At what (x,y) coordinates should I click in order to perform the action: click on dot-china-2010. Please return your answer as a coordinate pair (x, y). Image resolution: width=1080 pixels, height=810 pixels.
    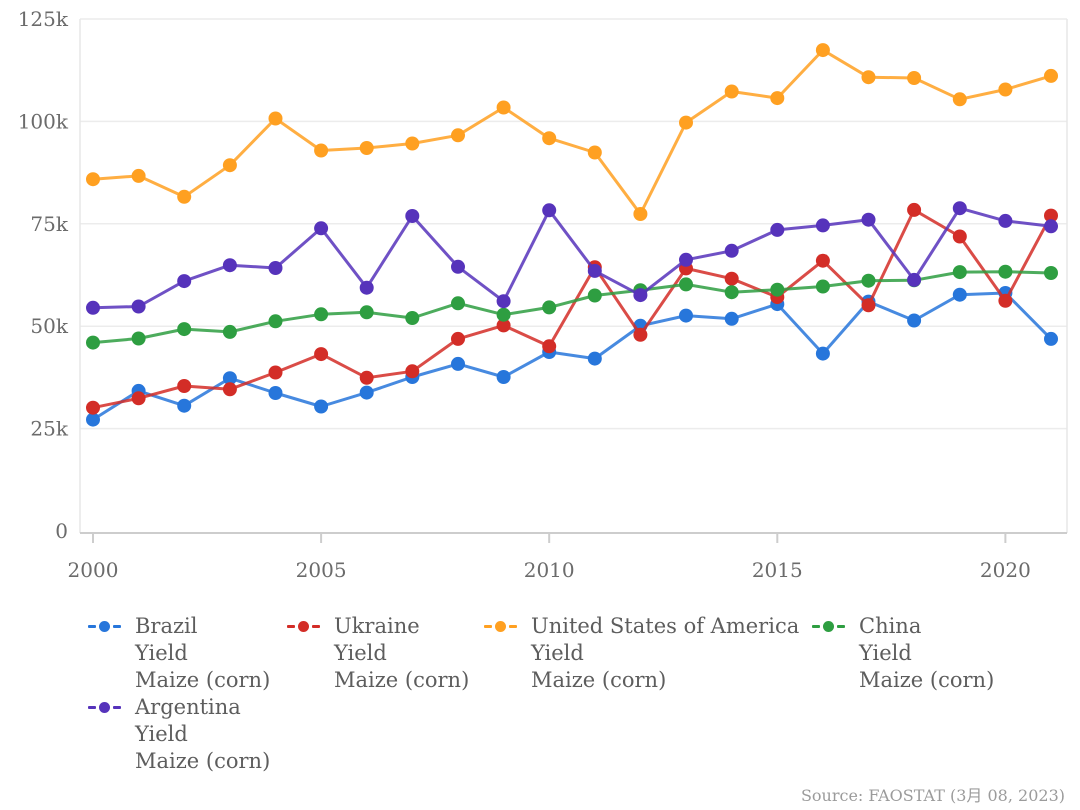
    Looking at the image, I should click on (549, 307).